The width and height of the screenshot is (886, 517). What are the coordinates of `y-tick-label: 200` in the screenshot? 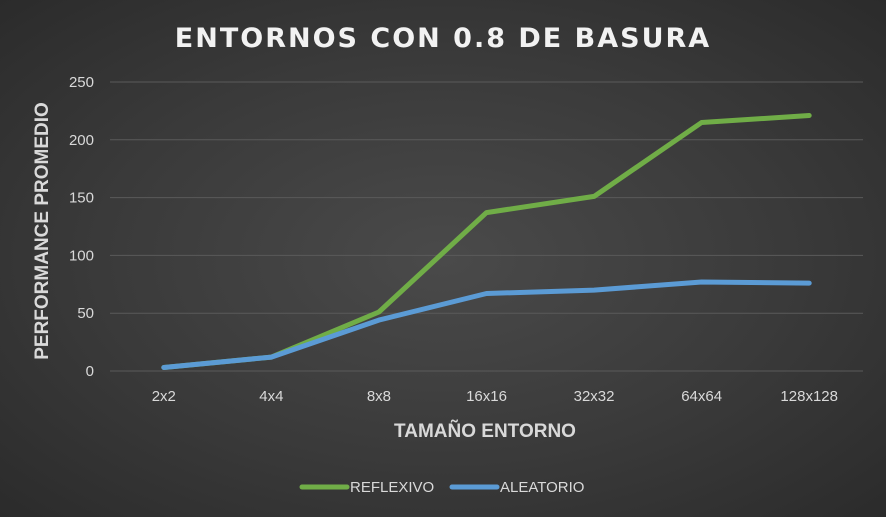 It's located at (81, 140).